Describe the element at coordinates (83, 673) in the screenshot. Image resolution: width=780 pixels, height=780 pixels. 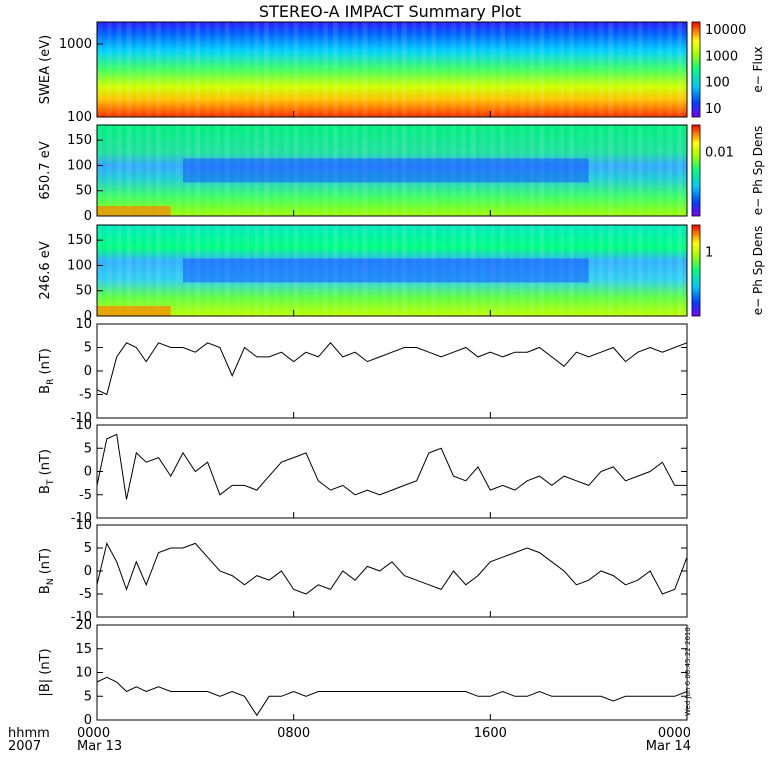
I see `ytick-label: 10` at that location.